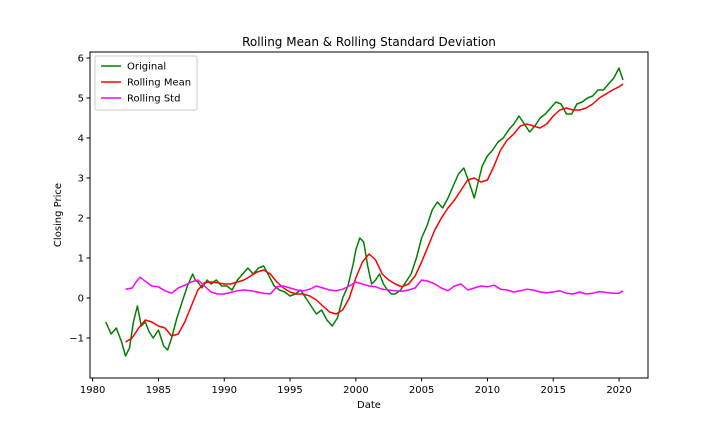 This screenshot has height=436, width=720. Describe the element at coordinates (153, 99) in the screenshot. I see `legend-label: Rolling Std` at that location.